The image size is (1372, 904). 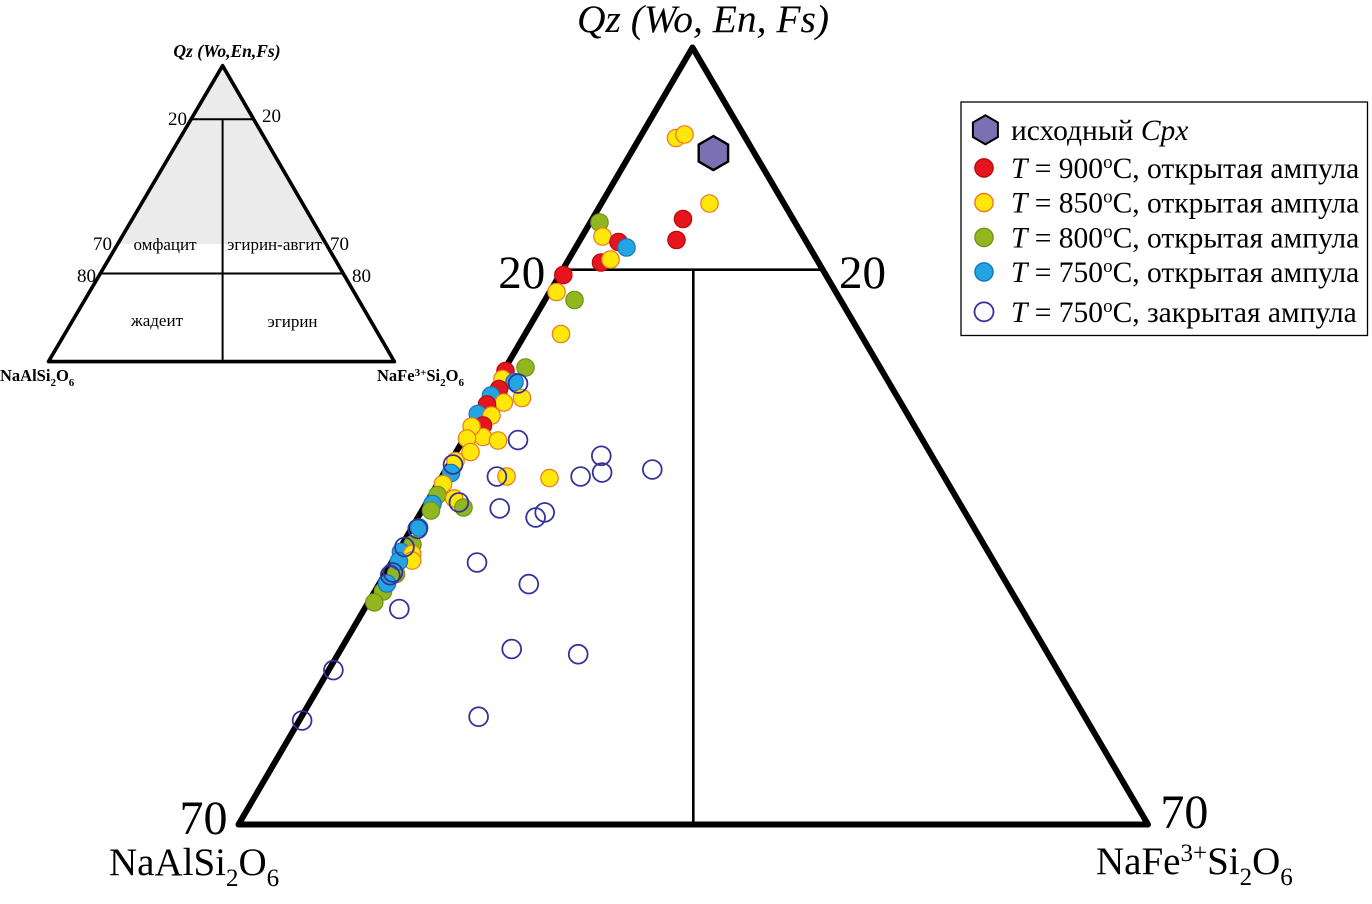 I want to click on svg-text: омфацит, so click(x=165, y=244).